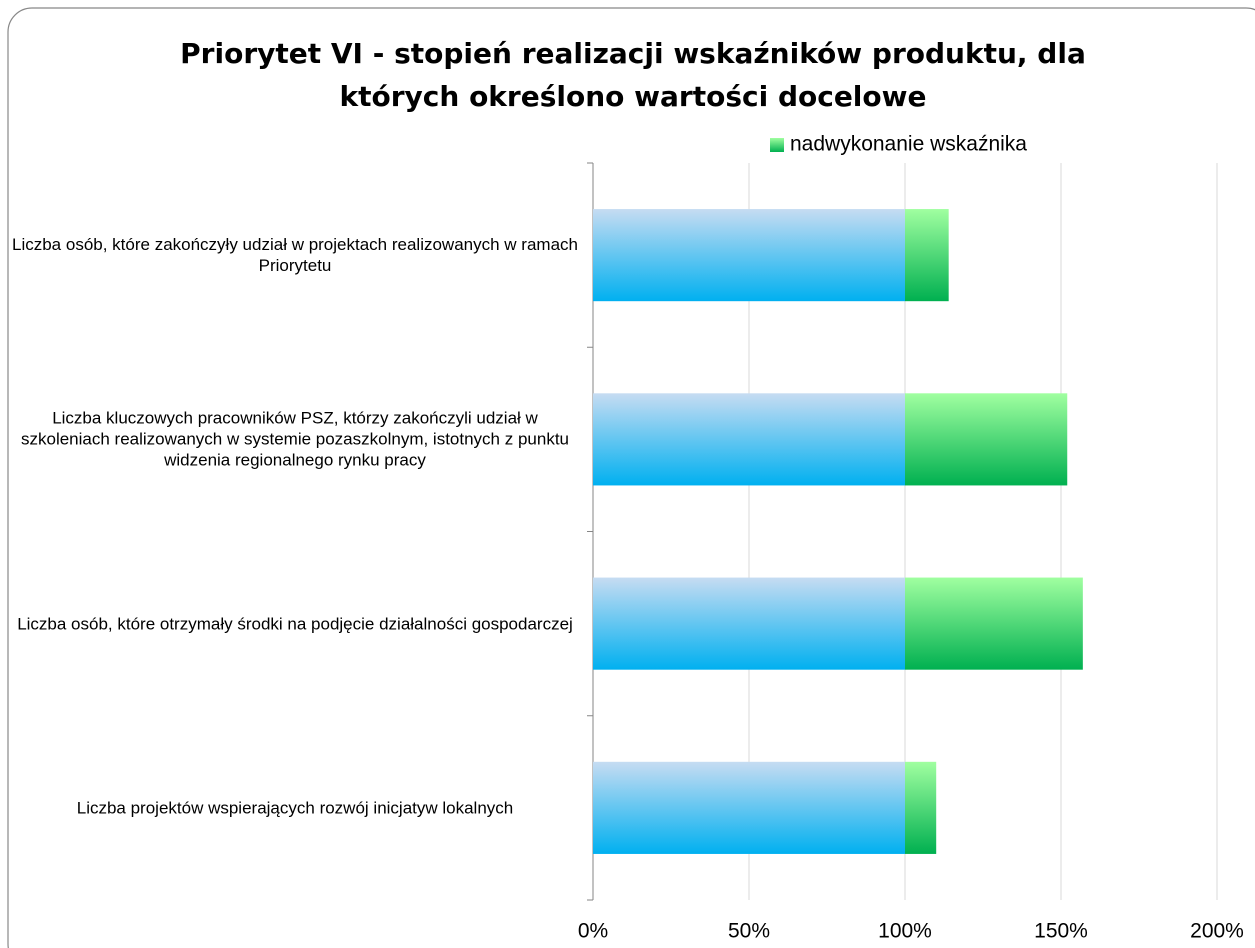  What do you see at coordinates (1061, 931) in the screenshot?
I see `x-tick-label: 150%` at bounding box center [1061, 931].